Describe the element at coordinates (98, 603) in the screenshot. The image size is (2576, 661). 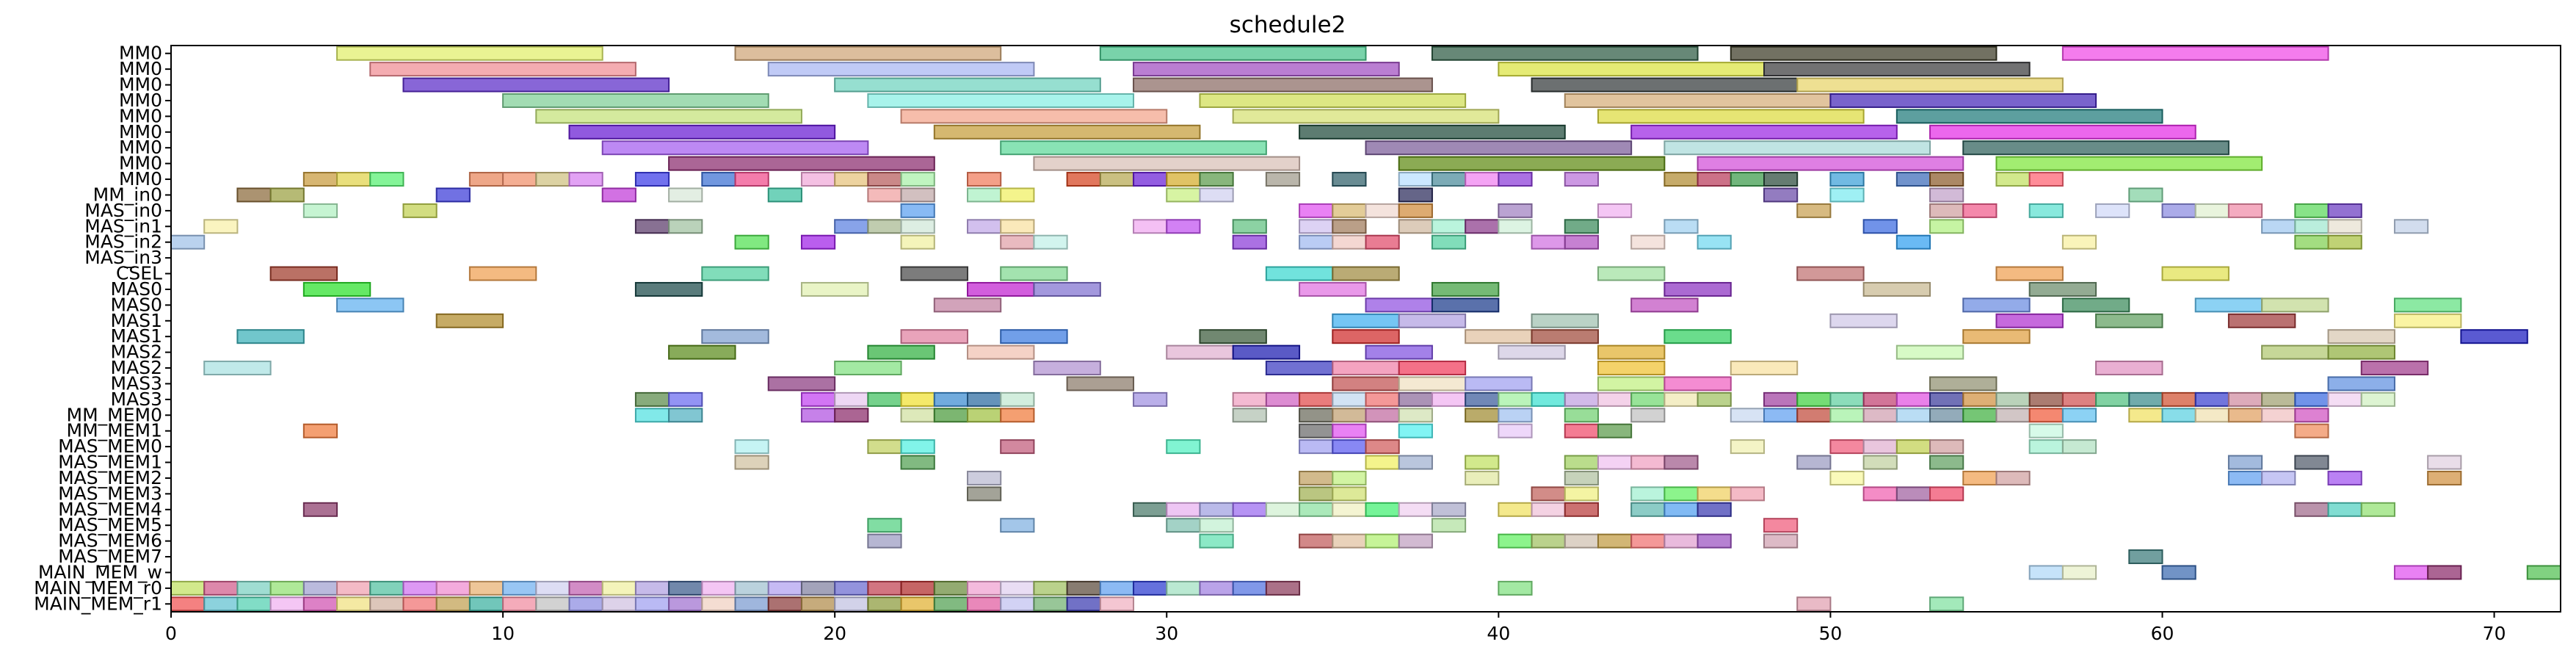
I see `y-tick-label: MAIN_MEM_r1` at that location.